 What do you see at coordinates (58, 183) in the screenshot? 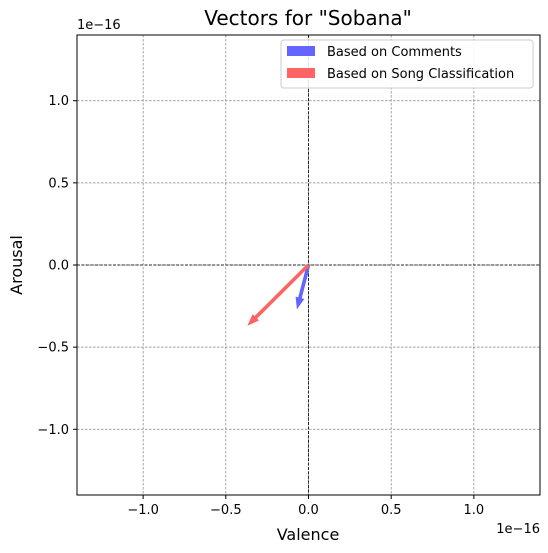
I see `y-tick-label: 0.5` at bounding box center [58, 183].